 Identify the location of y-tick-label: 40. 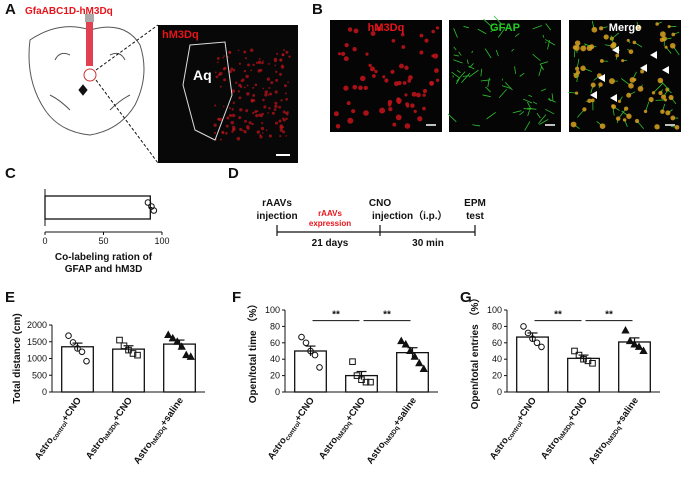
(497, 359).